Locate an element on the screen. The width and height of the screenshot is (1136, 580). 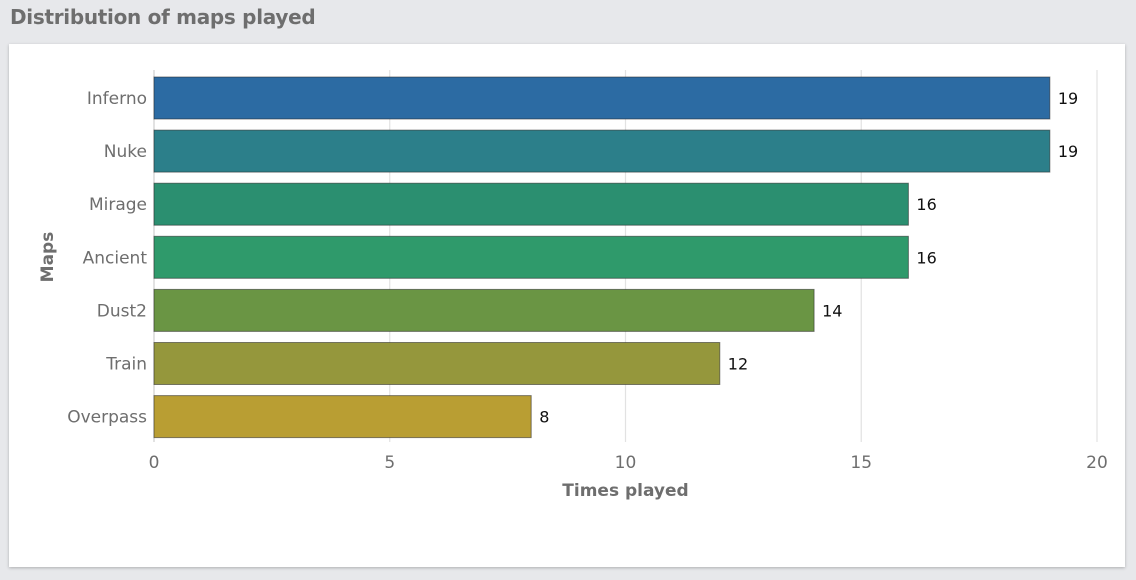
bar-mirage is located at coordinates (531, 204).